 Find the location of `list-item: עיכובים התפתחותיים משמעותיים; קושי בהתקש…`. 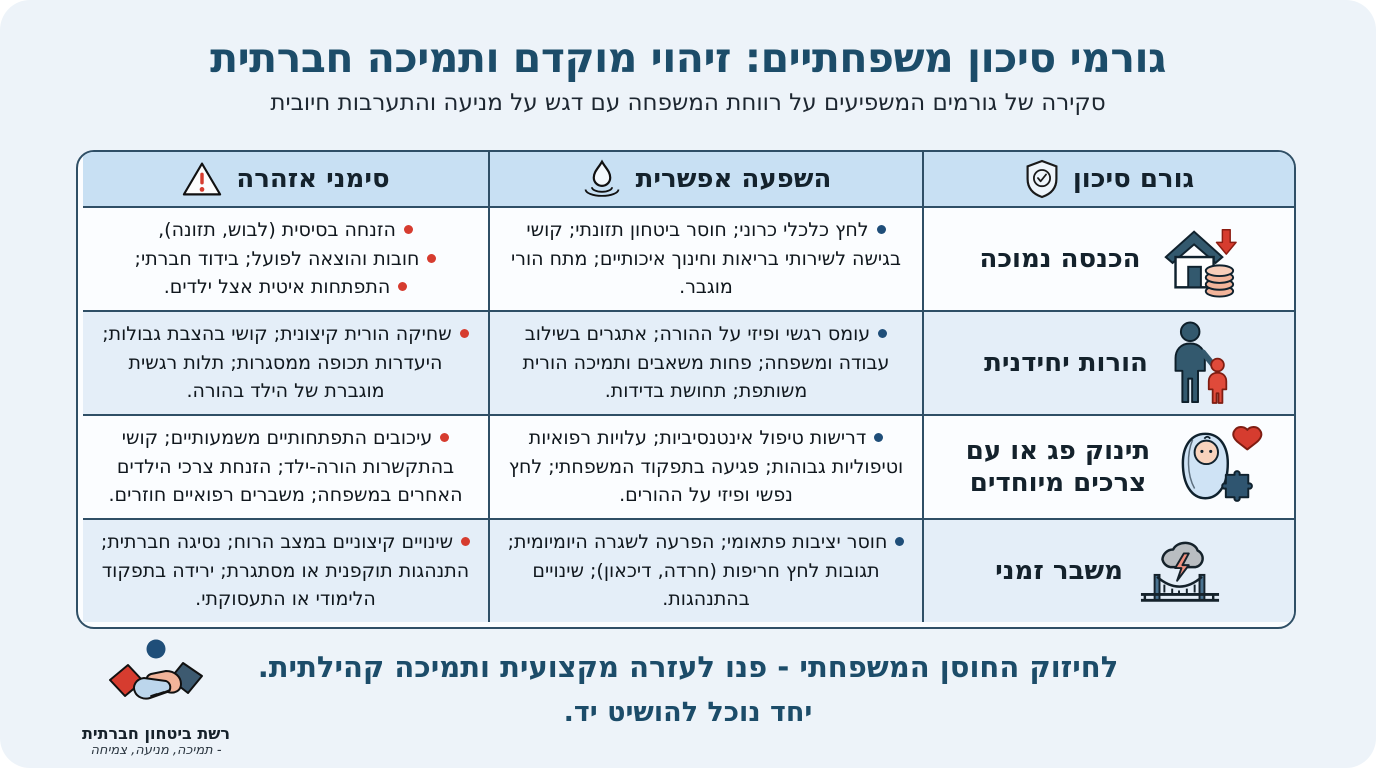

list-item: עיכובים התפתחותיים משמעותיים; קושי בהתקש… is located at coordinates (285, 467).